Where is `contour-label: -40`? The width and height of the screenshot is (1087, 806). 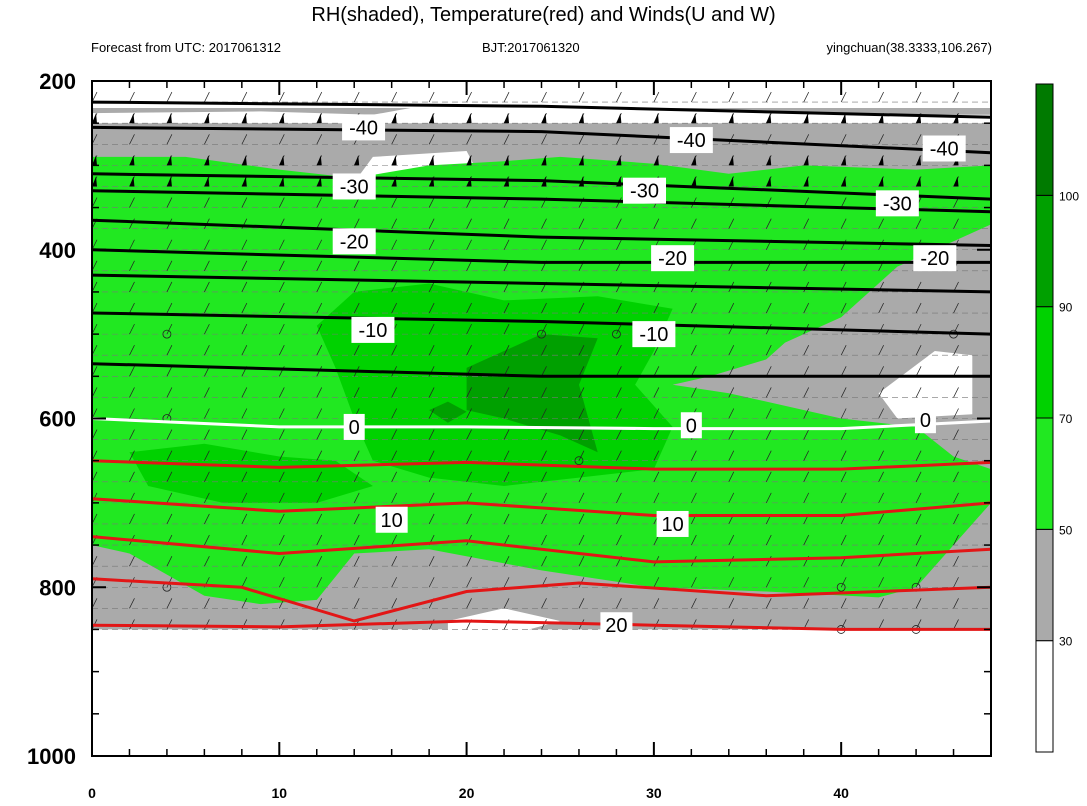 contour-label: -40 is located at coordinates (691, 141).